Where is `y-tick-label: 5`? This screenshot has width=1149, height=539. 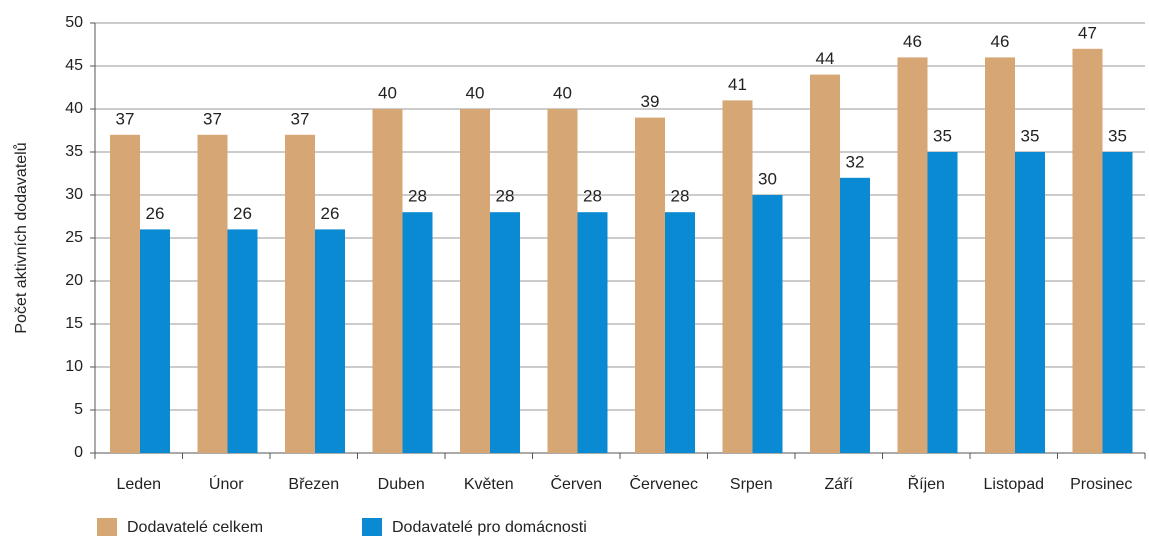
y-tick-label: 5 is located at coordinates (78, 409).